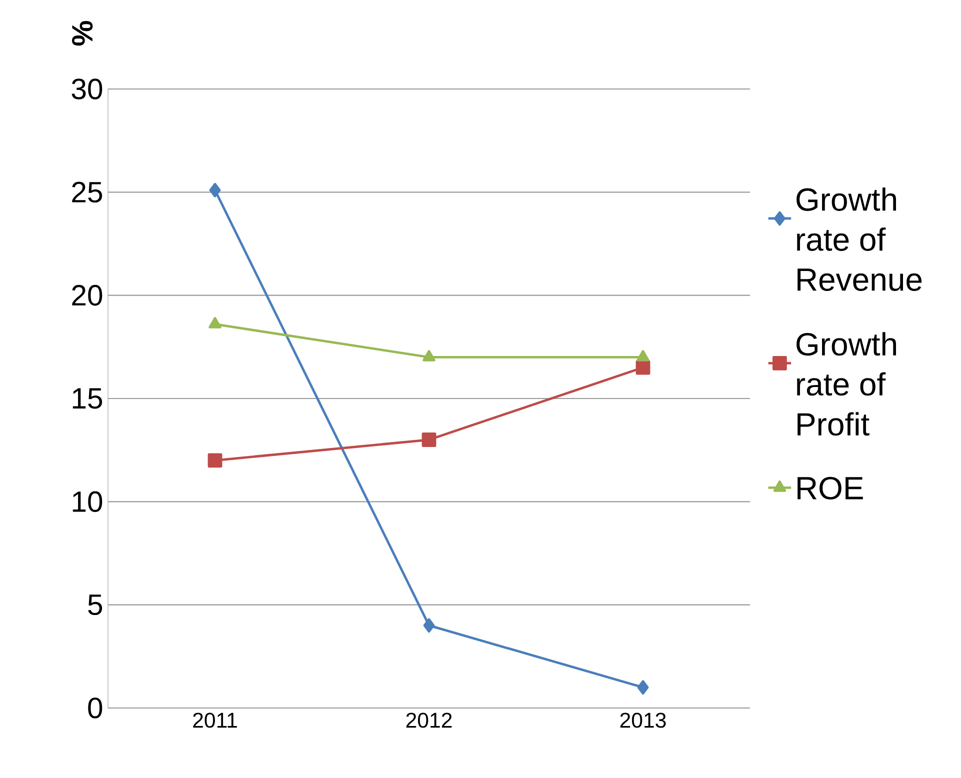 This screenshot has height=778, width=961. I want to click on y-axis-title: %, so click(82, 33).